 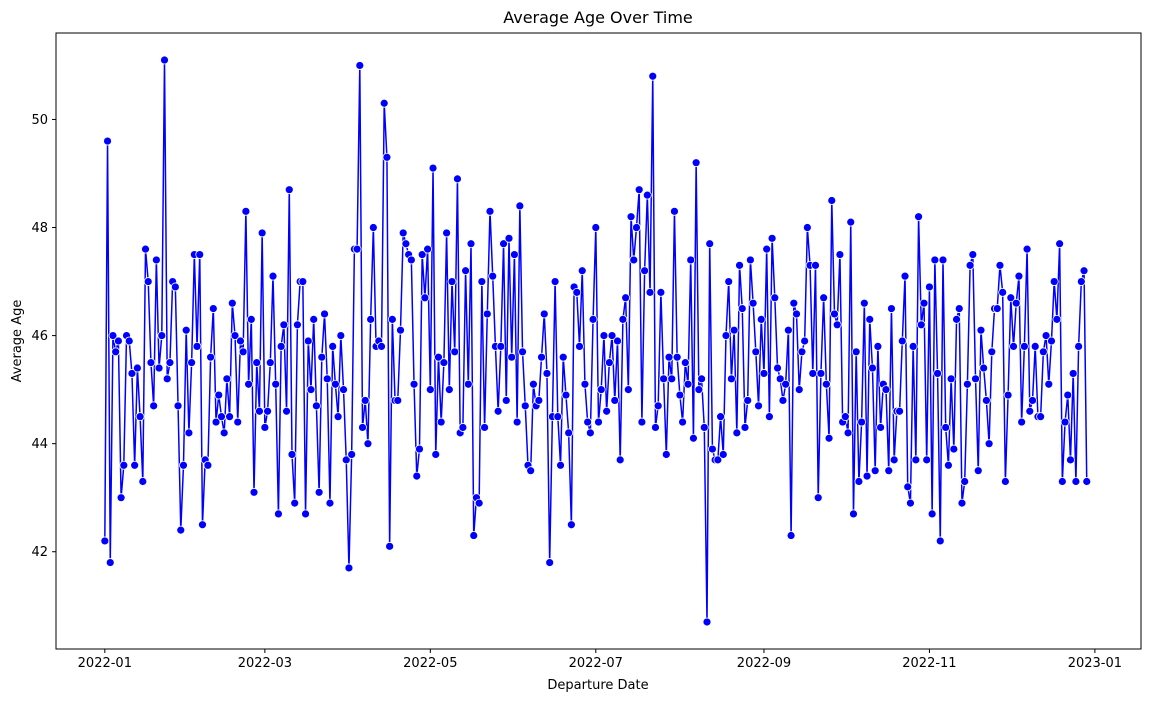 What do you see at coordinates (39, 120) in the screenshot?
I see `y-tick-label: 50` at bounding box center [39, 120].